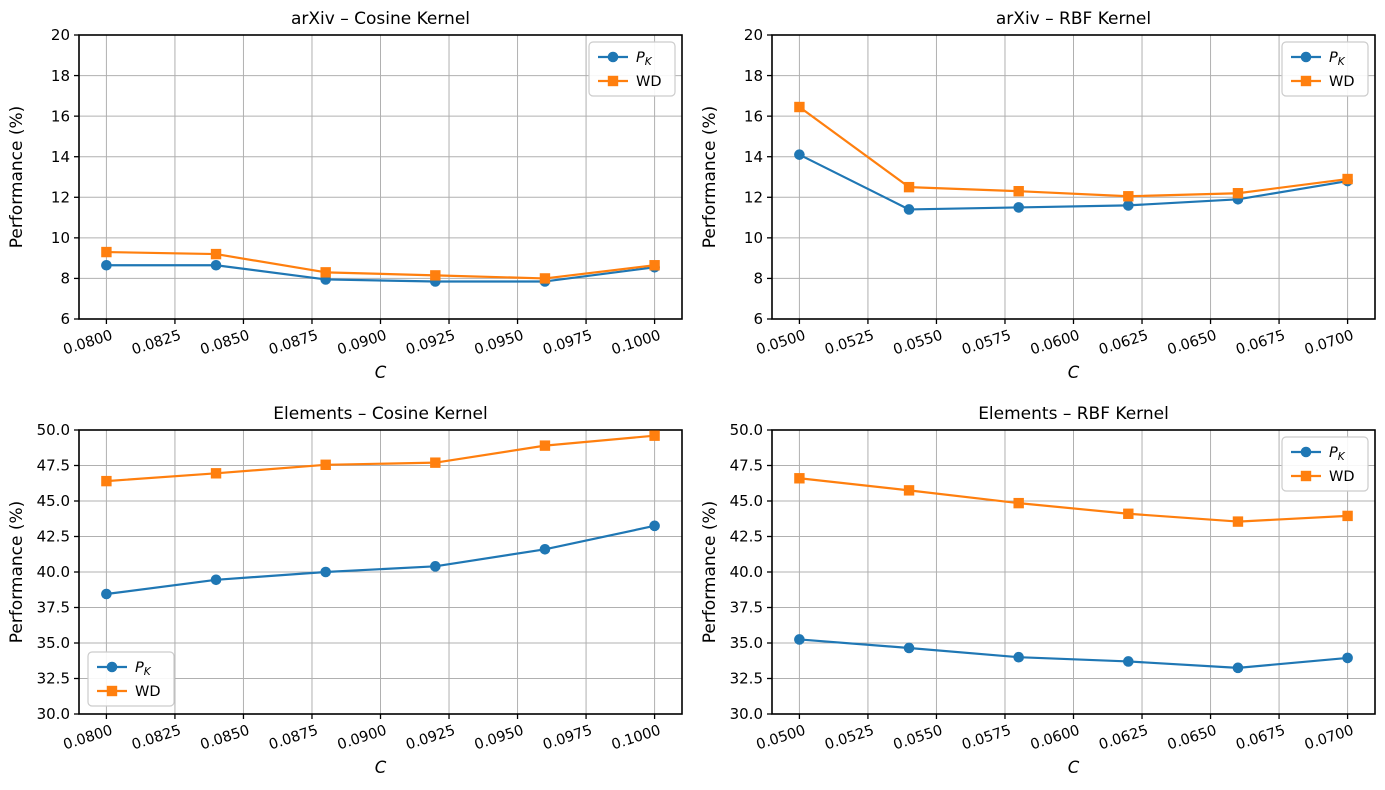 This screenshot has height=790, width=1385. I want to click on y-tick-label: 35.0, so click(746, 643).